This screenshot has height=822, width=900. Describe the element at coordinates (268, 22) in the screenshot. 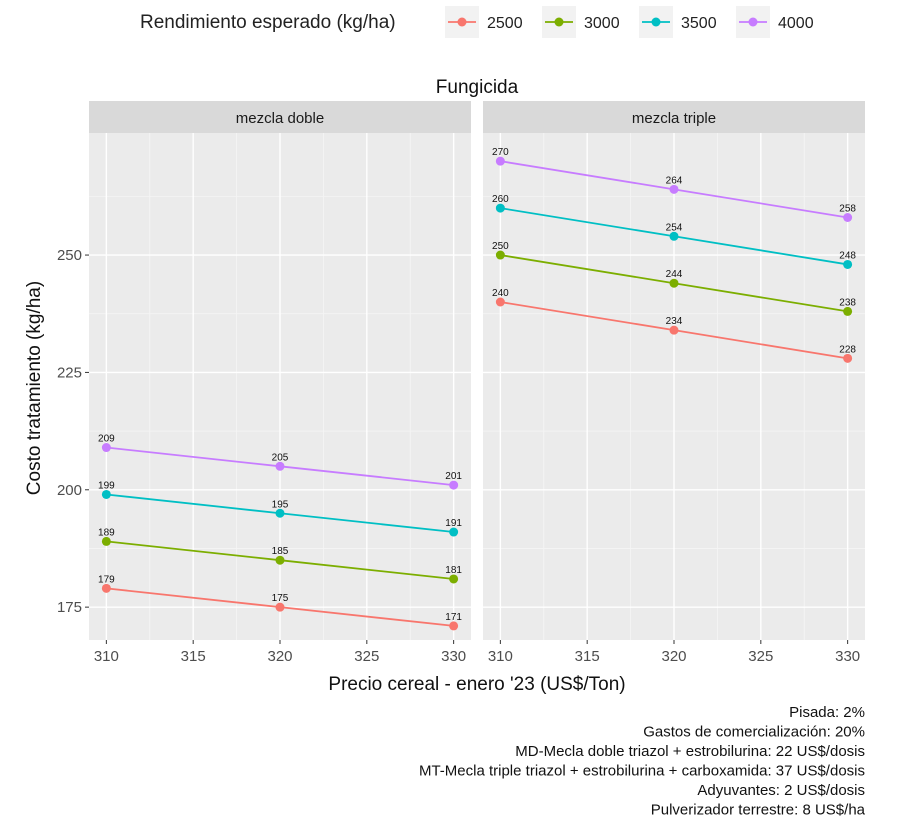

I see `legend-title: Rendimiento esperado (kg/ha)` at that location.